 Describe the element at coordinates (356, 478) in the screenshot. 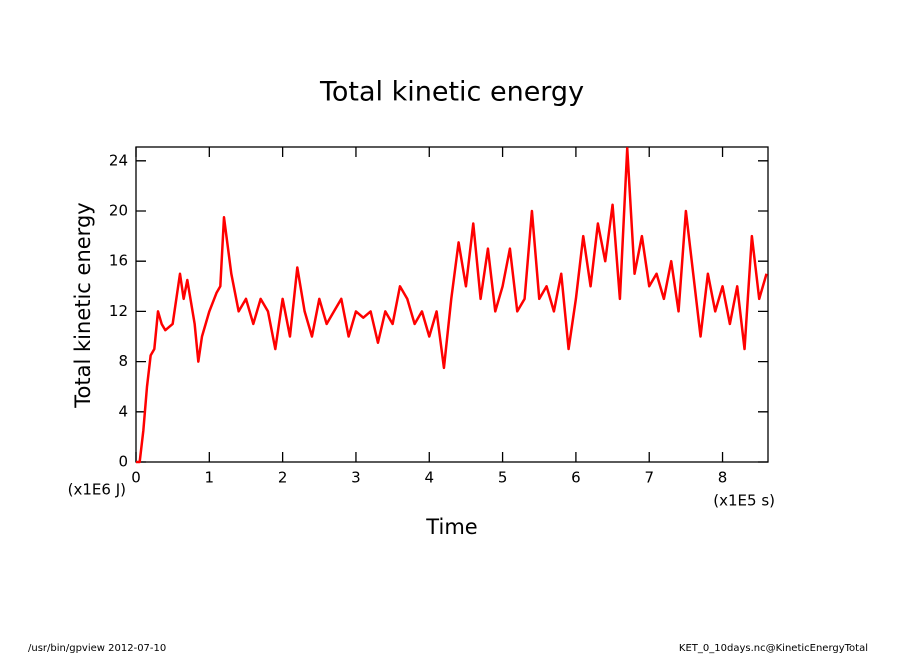

I see `x-tick-label: 3` at that location.